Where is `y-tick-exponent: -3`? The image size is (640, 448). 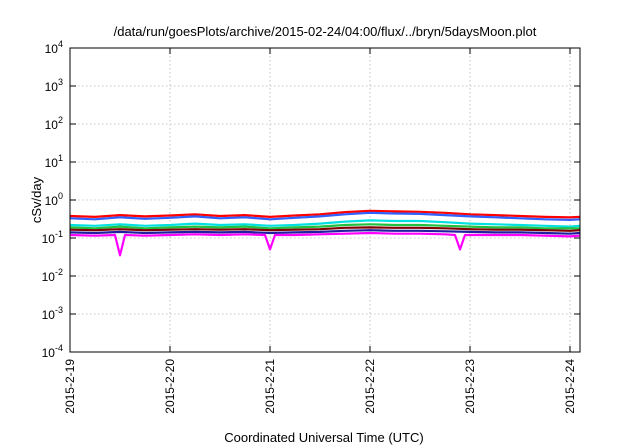 y-tick-exponent: -3 is located at coordinates (59, 310).